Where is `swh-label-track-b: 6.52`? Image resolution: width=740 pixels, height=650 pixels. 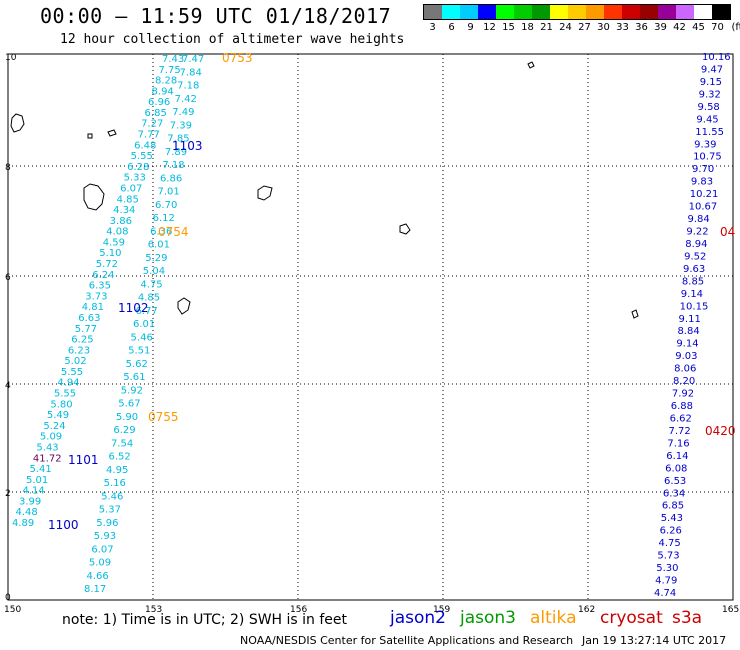
swh-label-track-b: 6.52 is located at coordinates (120, 457).